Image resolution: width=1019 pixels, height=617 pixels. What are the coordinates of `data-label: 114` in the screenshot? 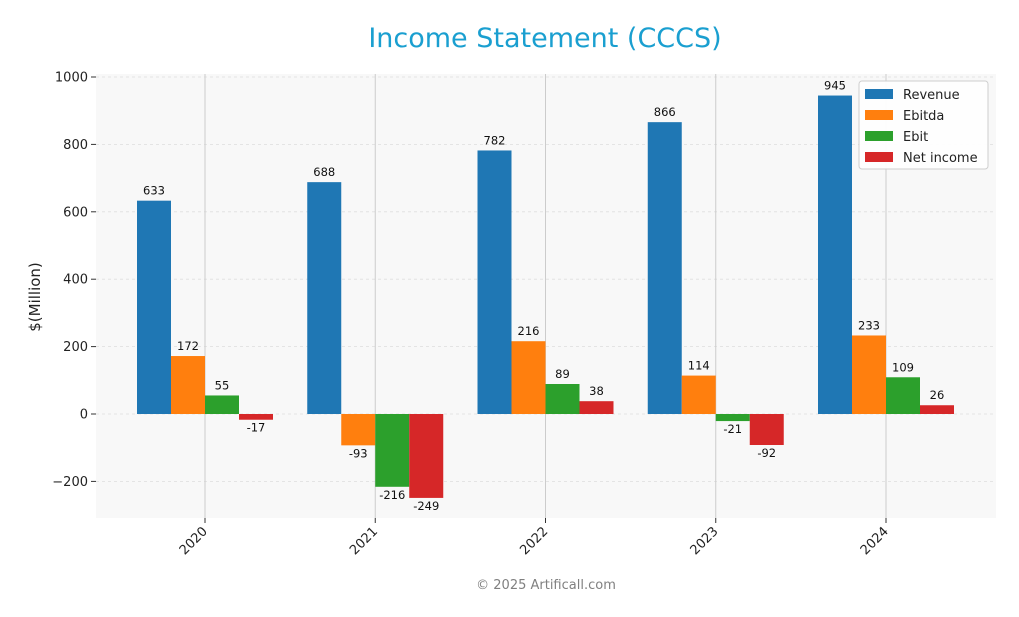 It's located at (699, 366).